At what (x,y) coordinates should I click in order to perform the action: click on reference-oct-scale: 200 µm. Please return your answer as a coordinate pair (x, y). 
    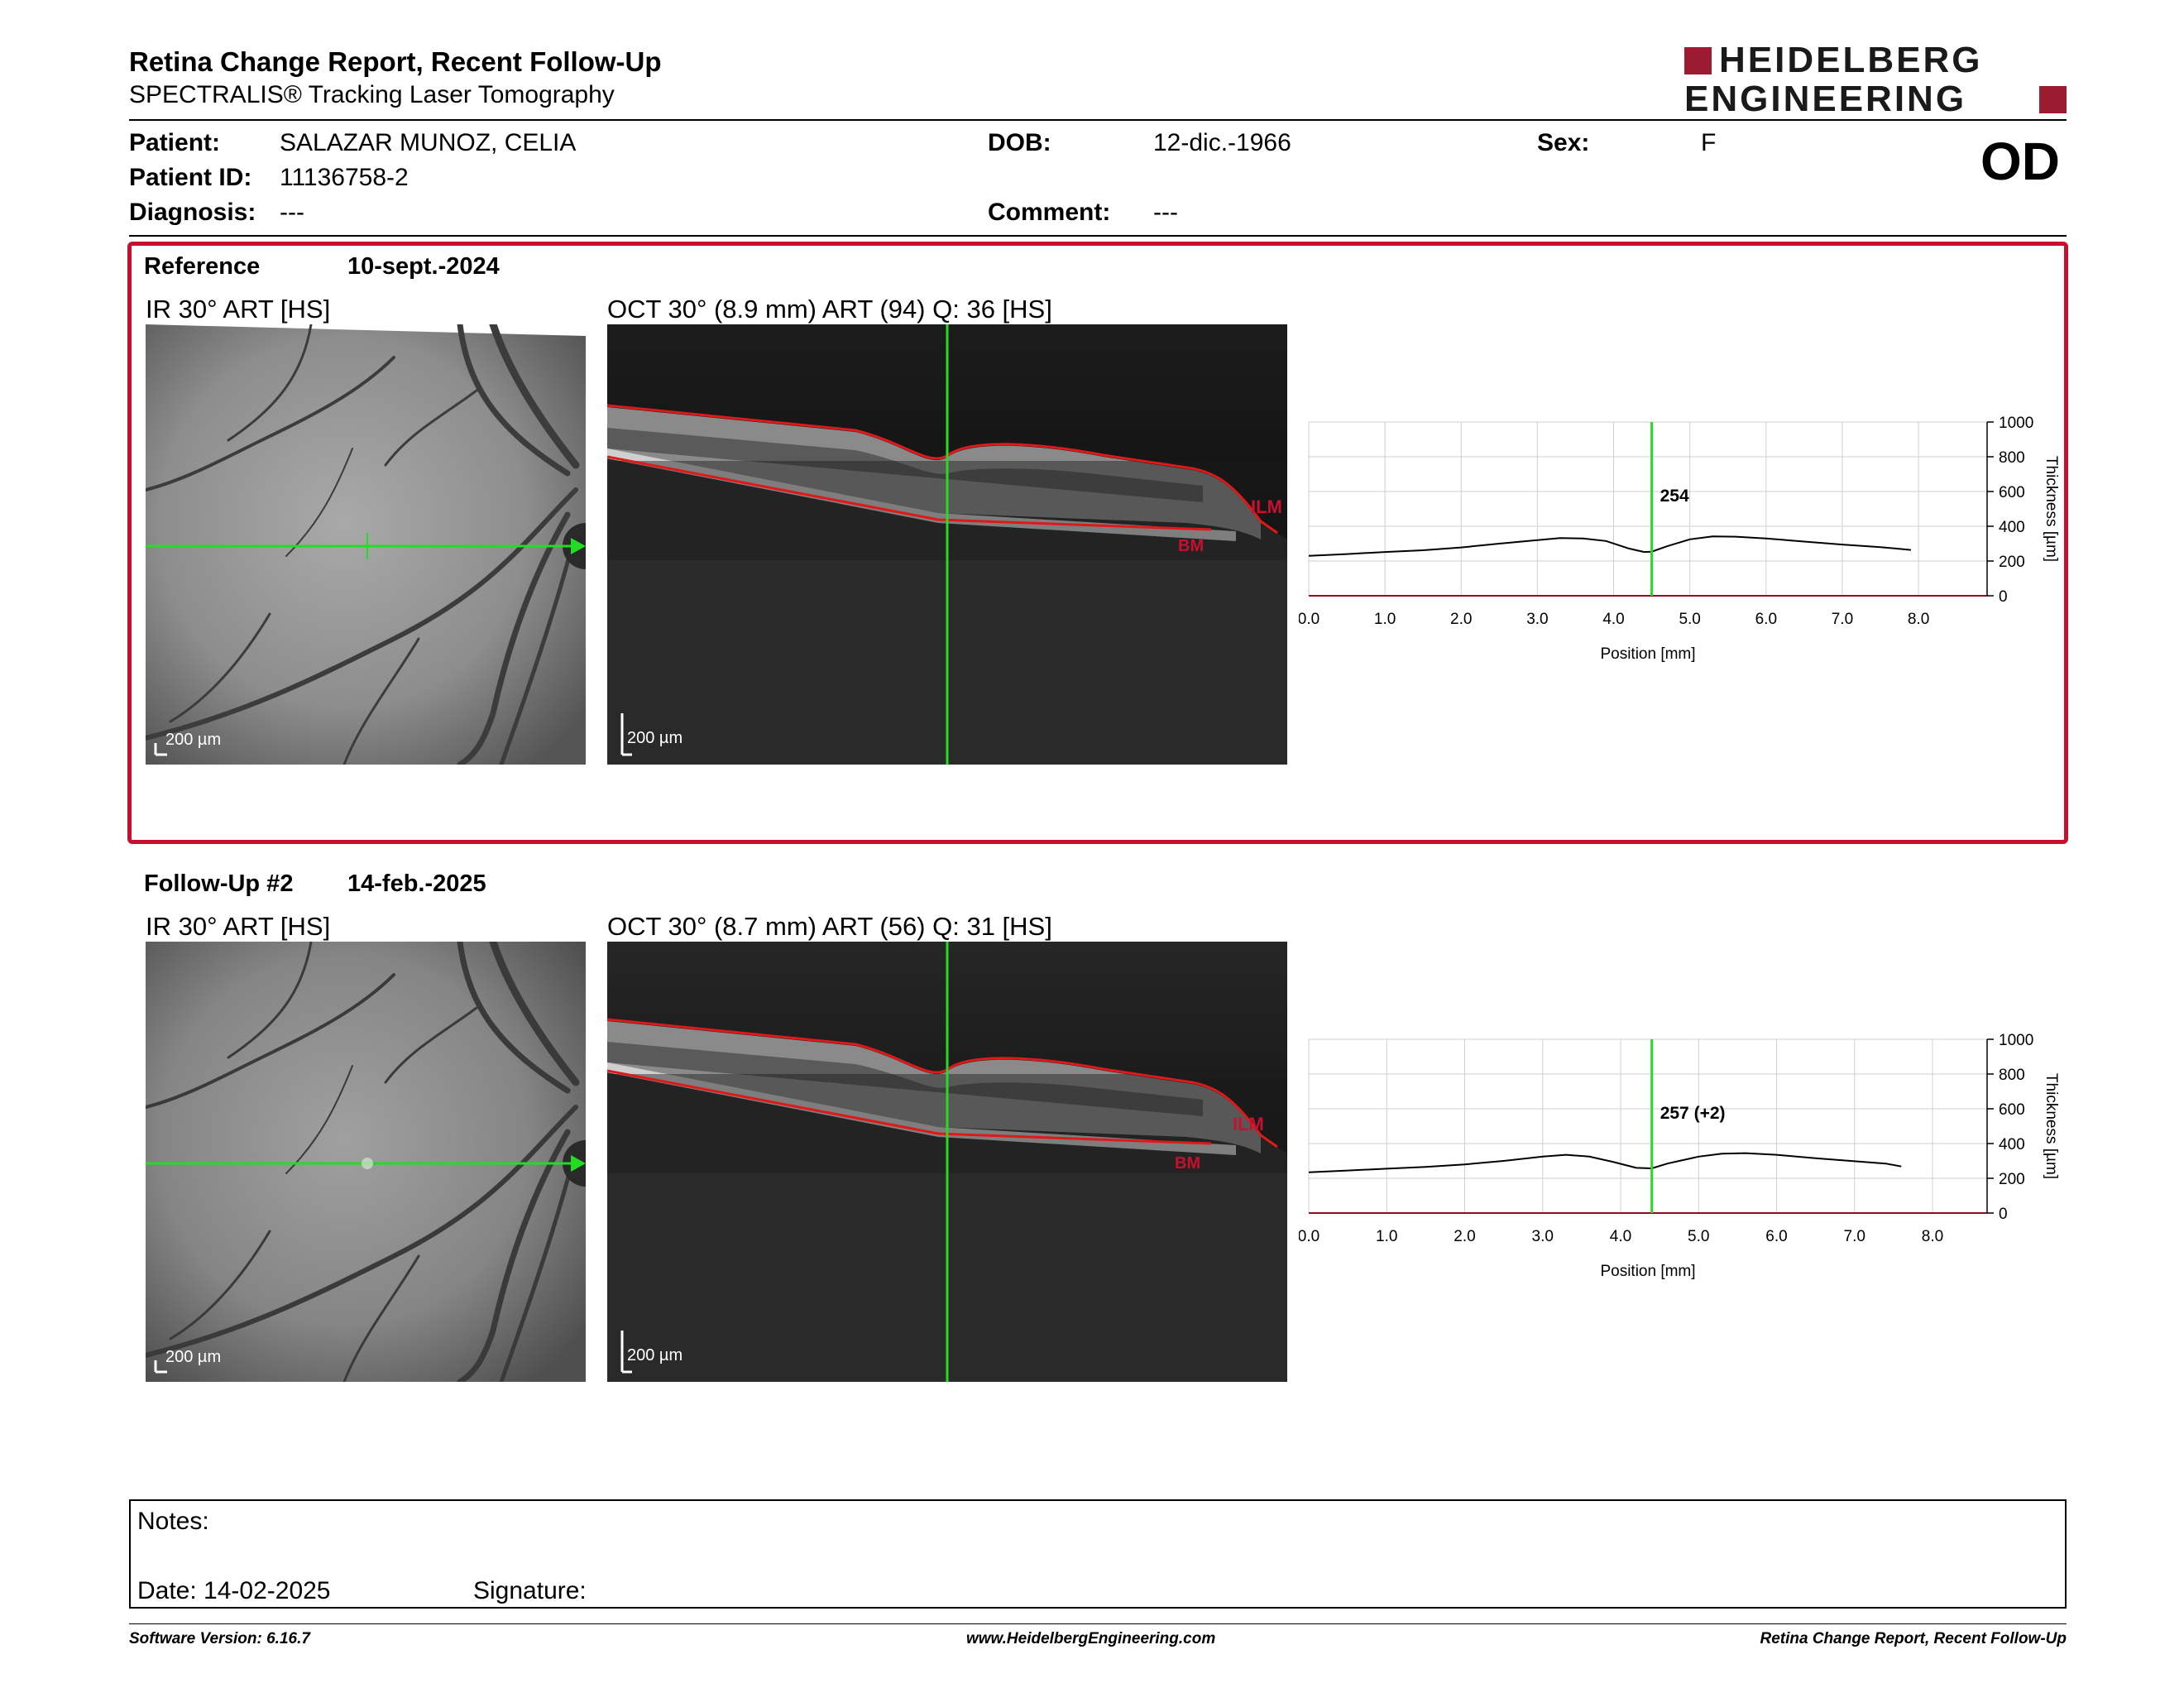
    Looking at the image, I should click on (654, 738).